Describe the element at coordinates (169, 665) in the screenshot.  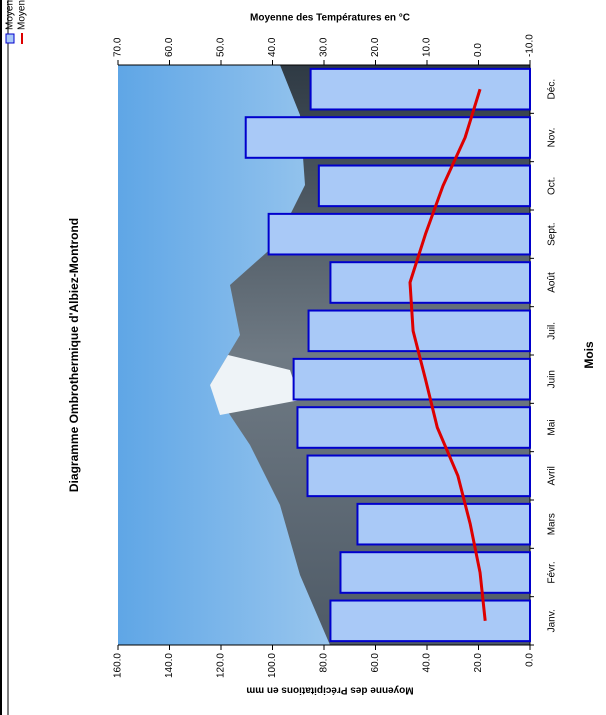
I see `y-tick-label: 140.0` at that location.